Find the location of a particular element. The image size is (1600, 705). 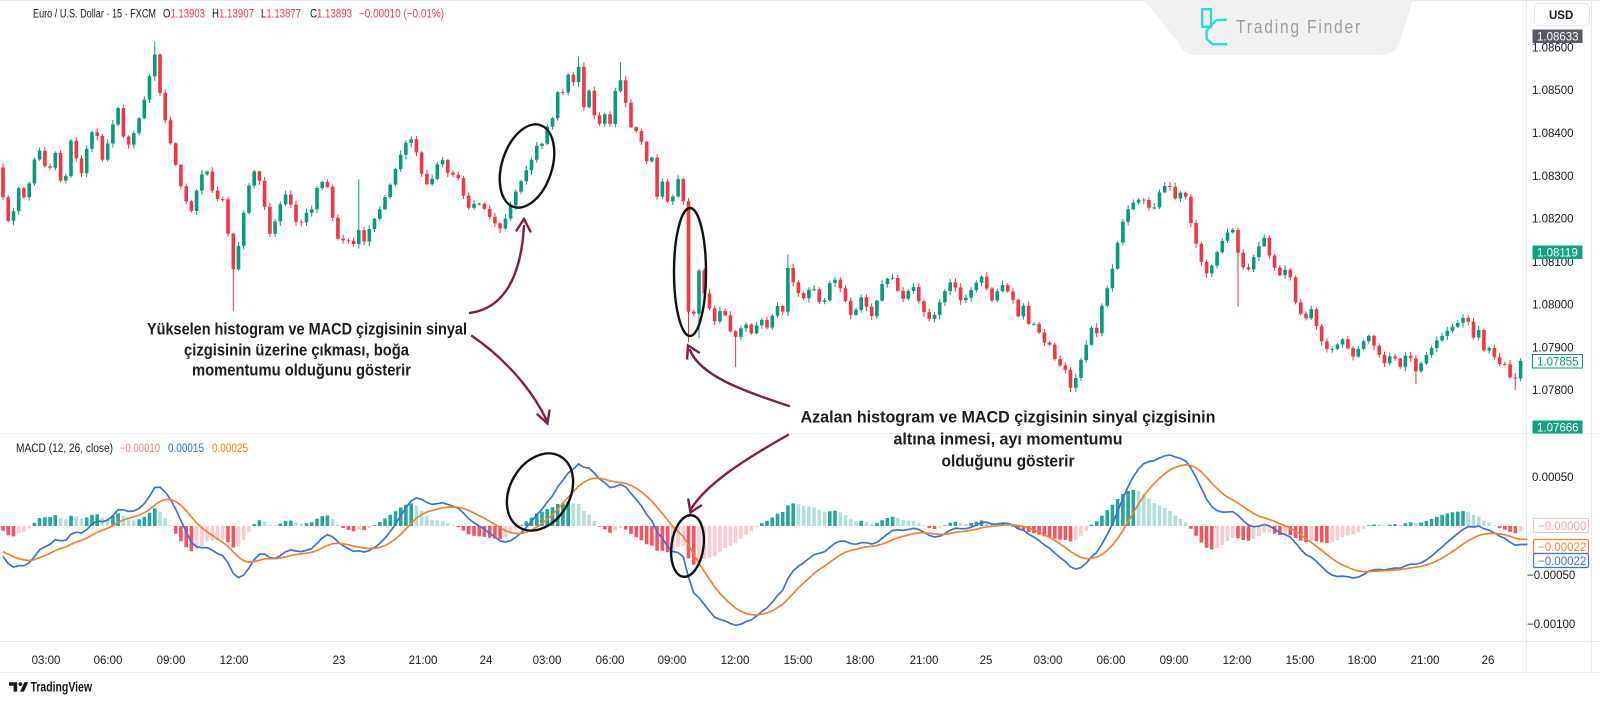

svg-text: momentumu olduğunu gösterir is located at coordinates (301, 370).